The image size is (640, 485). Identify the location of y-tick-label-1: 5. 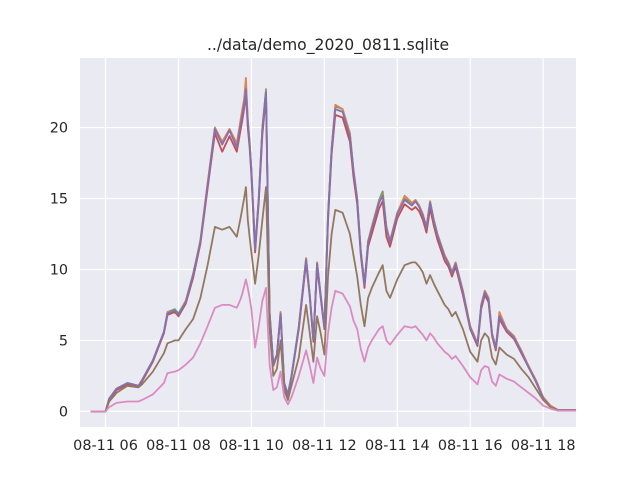
(63, 341).